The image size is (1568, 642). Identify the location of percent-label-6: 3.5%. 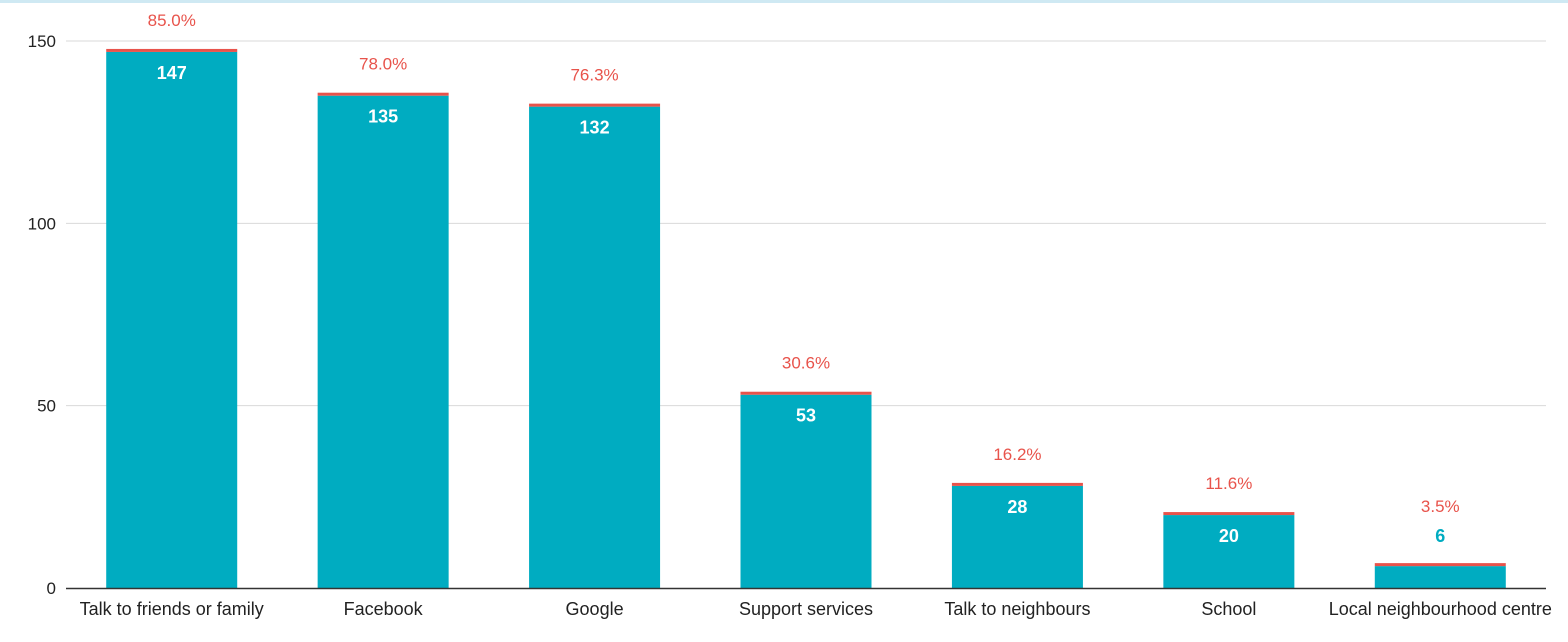
(1440, 506).